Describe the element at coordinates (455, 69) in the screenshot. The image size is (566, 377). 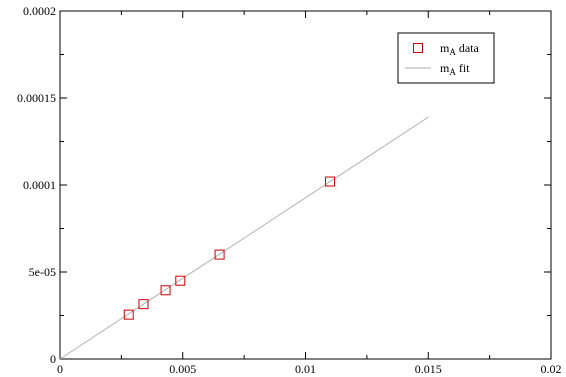
I see `legend-entry: mA fit` at that location.